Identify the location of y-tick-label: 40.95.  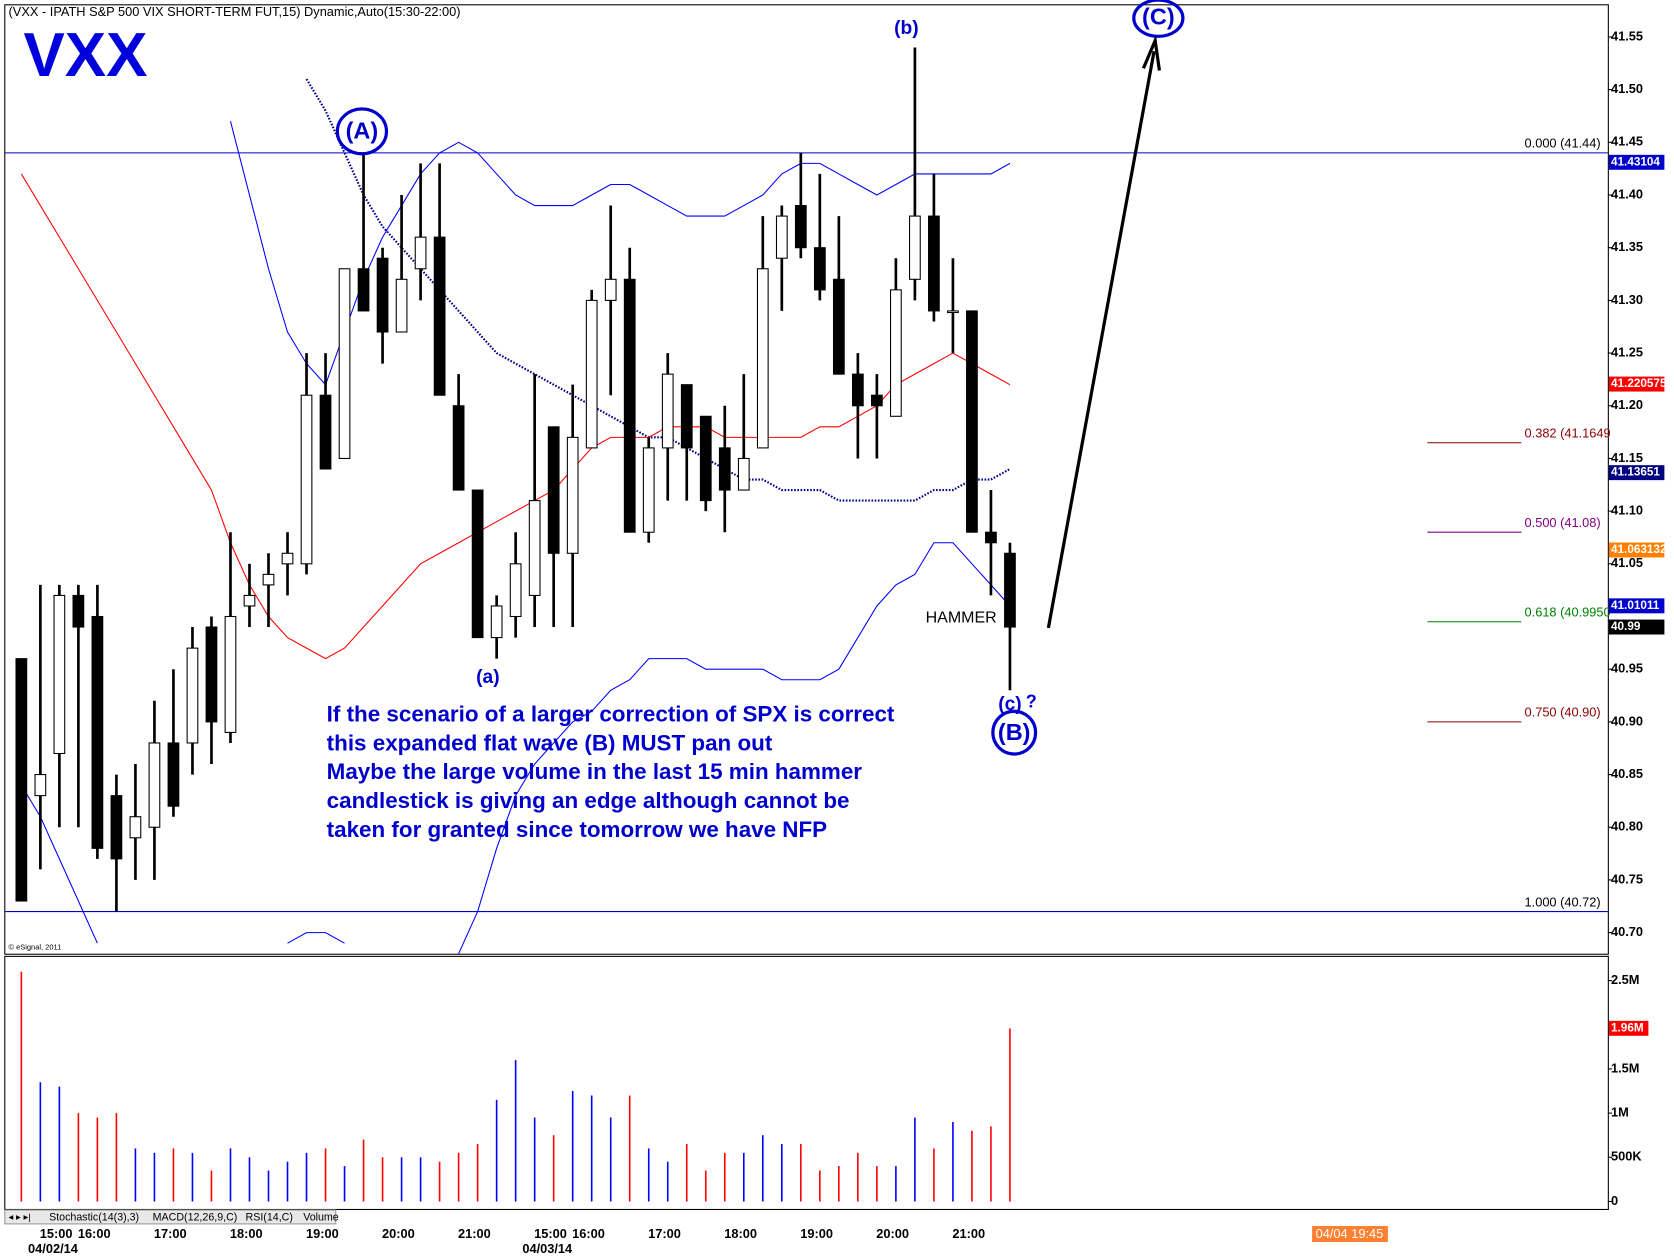
(1627, 668).